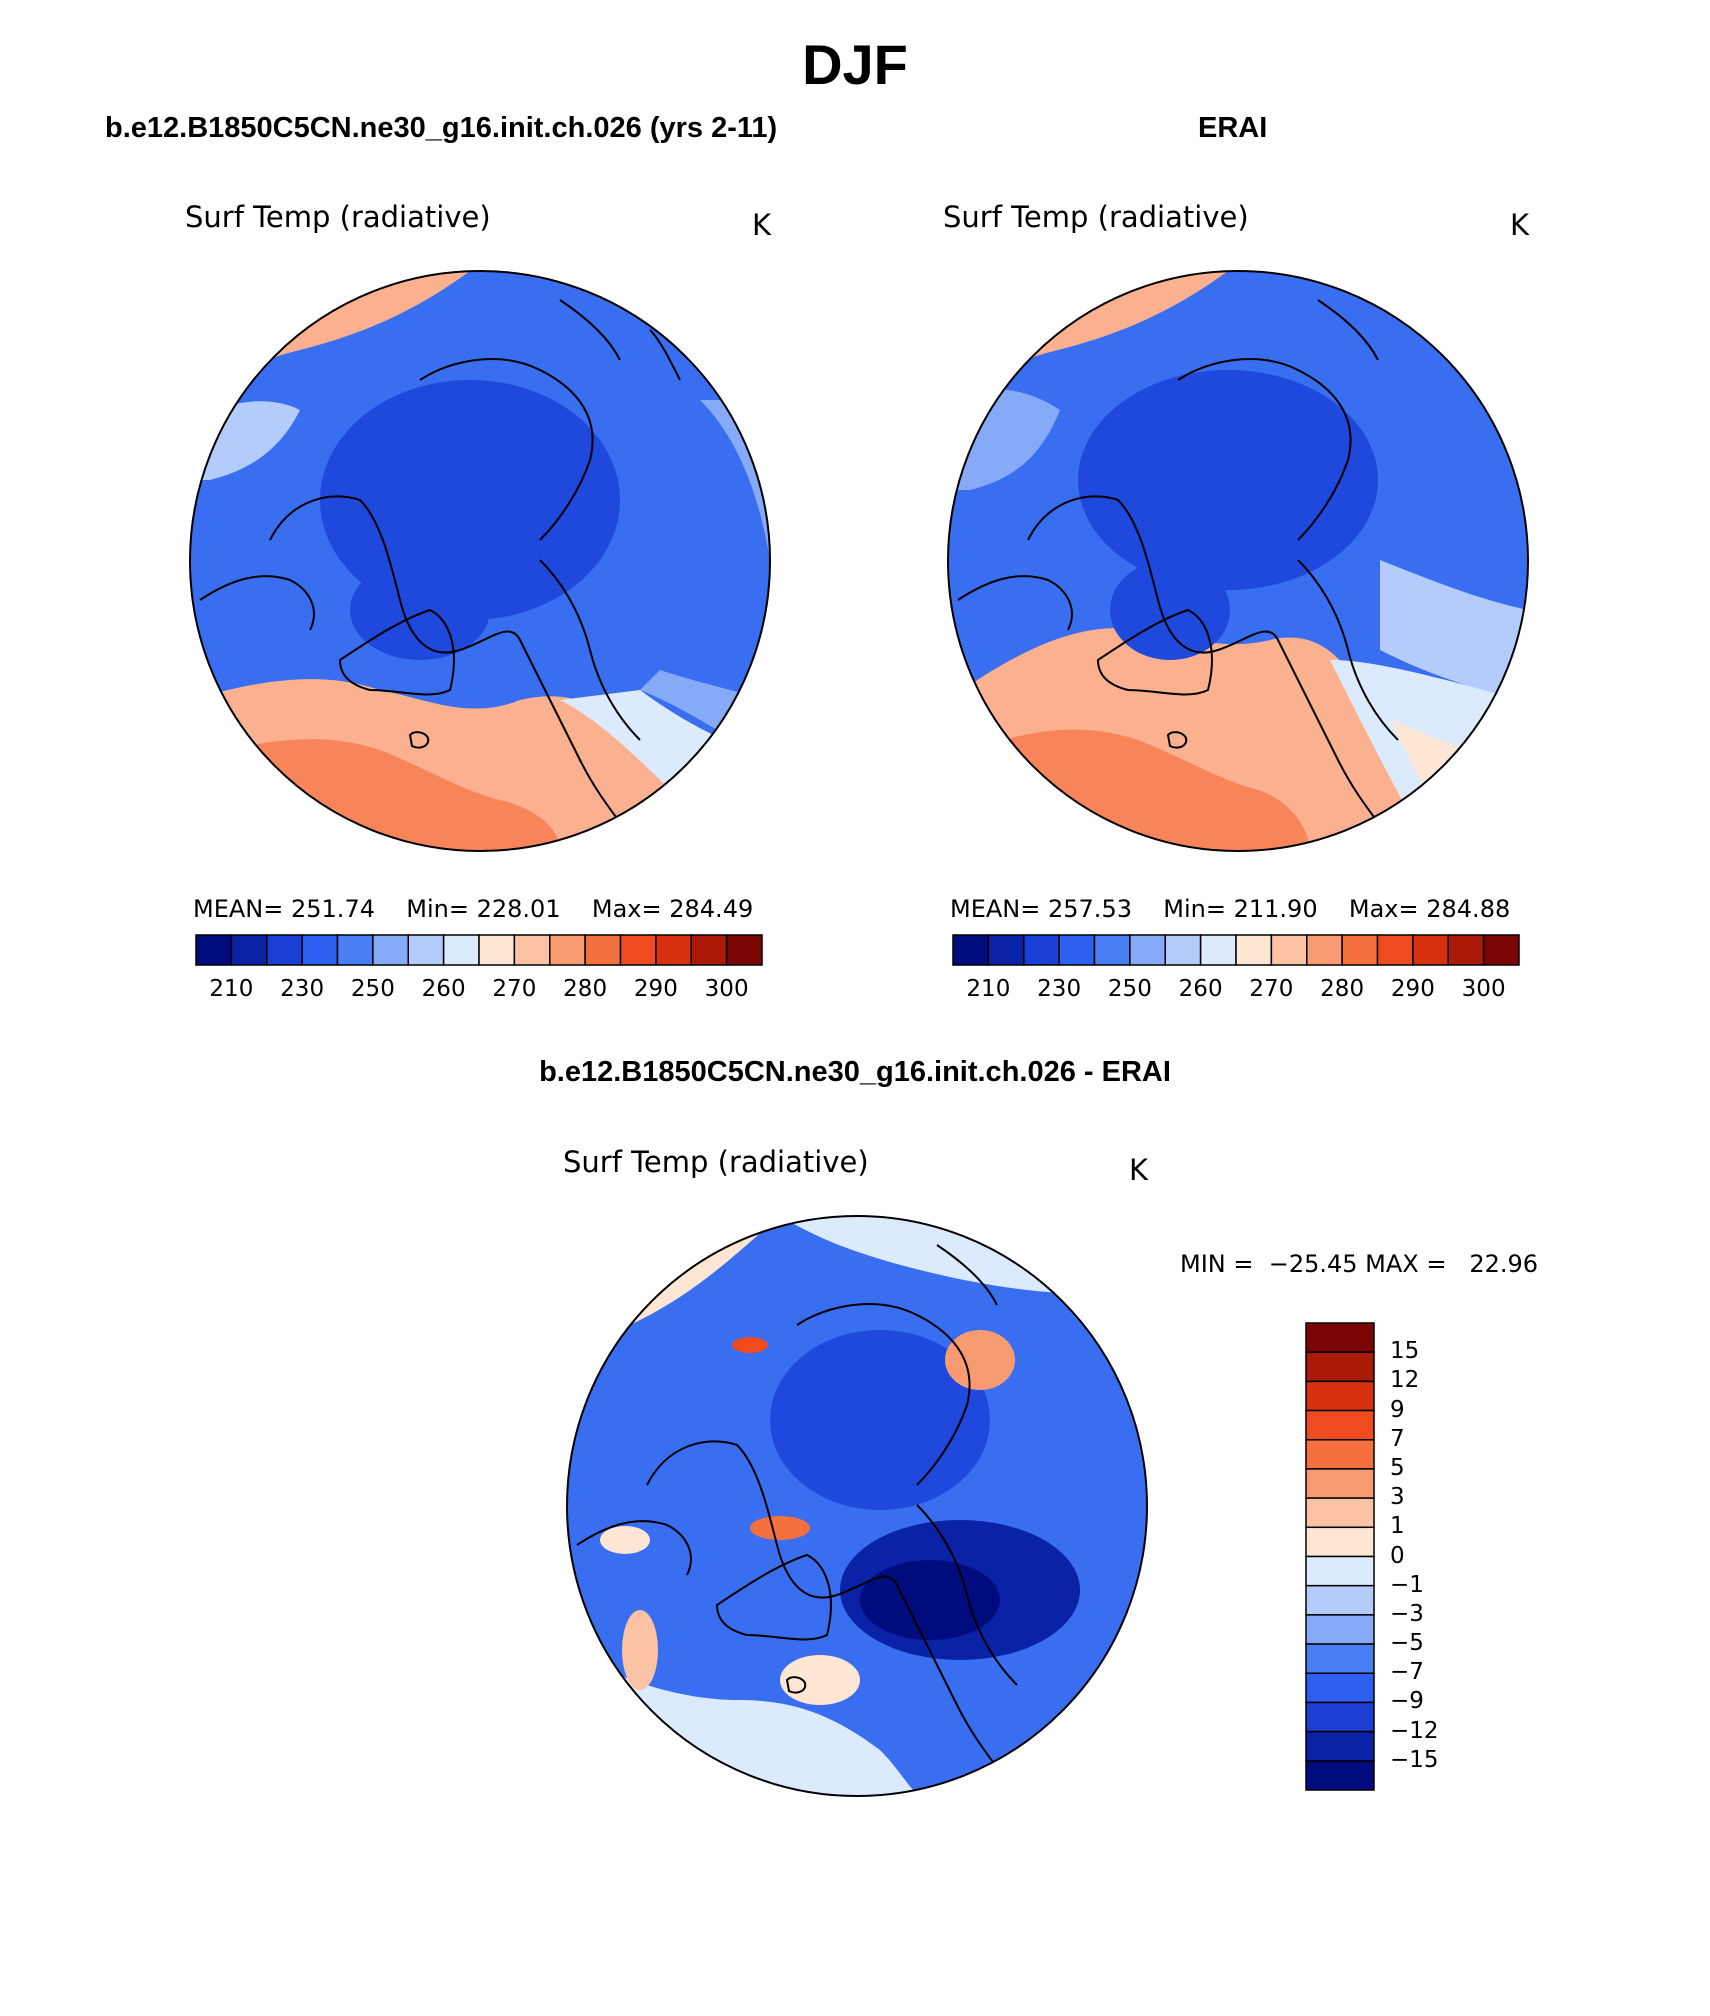  Describe the element at coordinates (665, 767) in the screenshot. I see `p1-field-europe-pale` at that location.